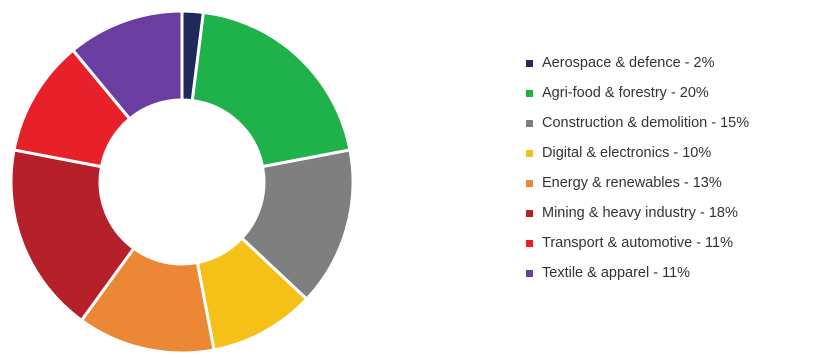 This screenshot has width=840, height=358. What do you see at coordinates (72, 235) in the screenshot?
I see `slice-mining-and-heavy-industry` at bounding box center [72, 235].